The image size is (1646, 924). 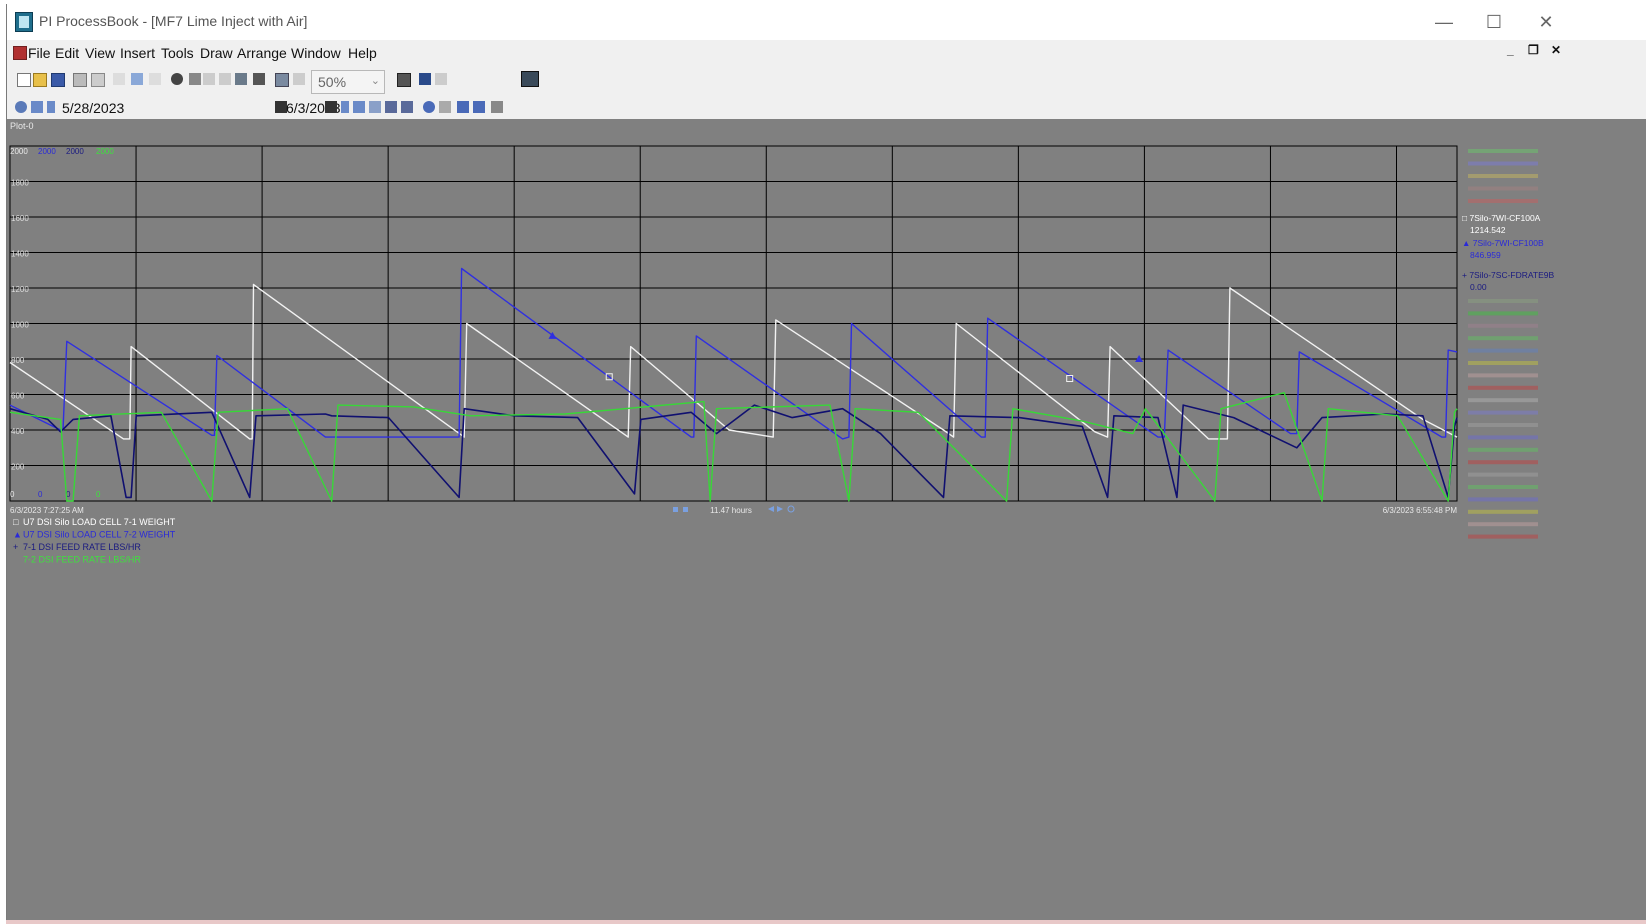 What do you see at coordinates (20, 254) in the screenshot?
I see `y-tick-label: 1400` at bounding box center [20, 254].